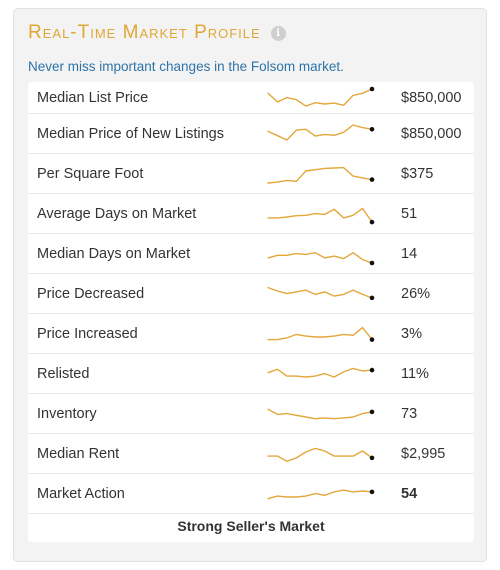 The height and width of the screenshot is (570, 500). What do you see at coordinates (416, 293) in the screenshot?
I see `metric-value: 26%` at bounding box center [416, 293].